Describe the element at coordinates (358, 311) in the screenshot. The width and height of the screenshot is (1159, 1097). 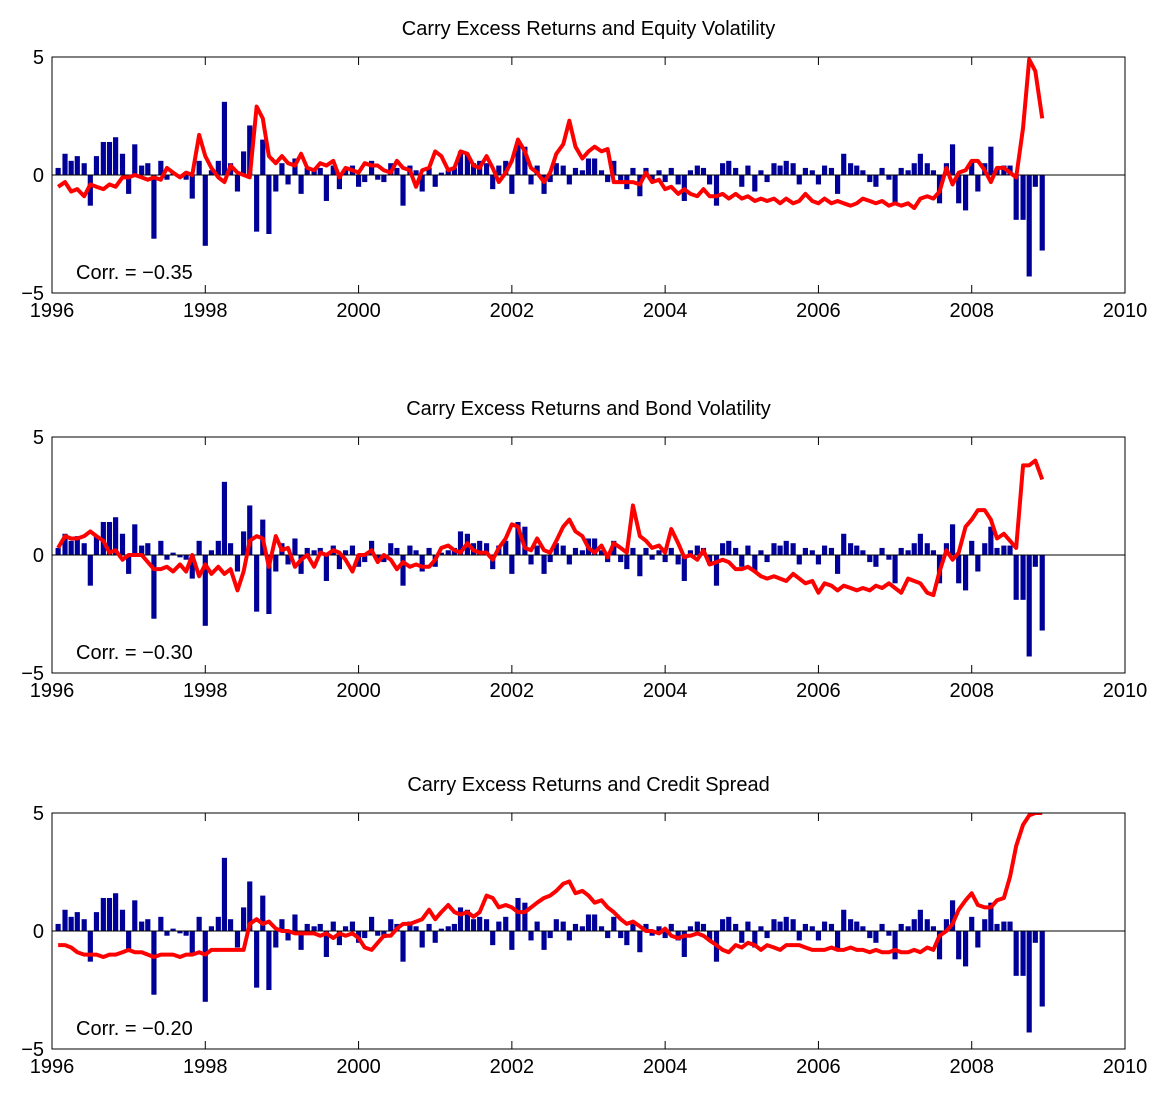
I see `x-tick-label: 2000` at that location.